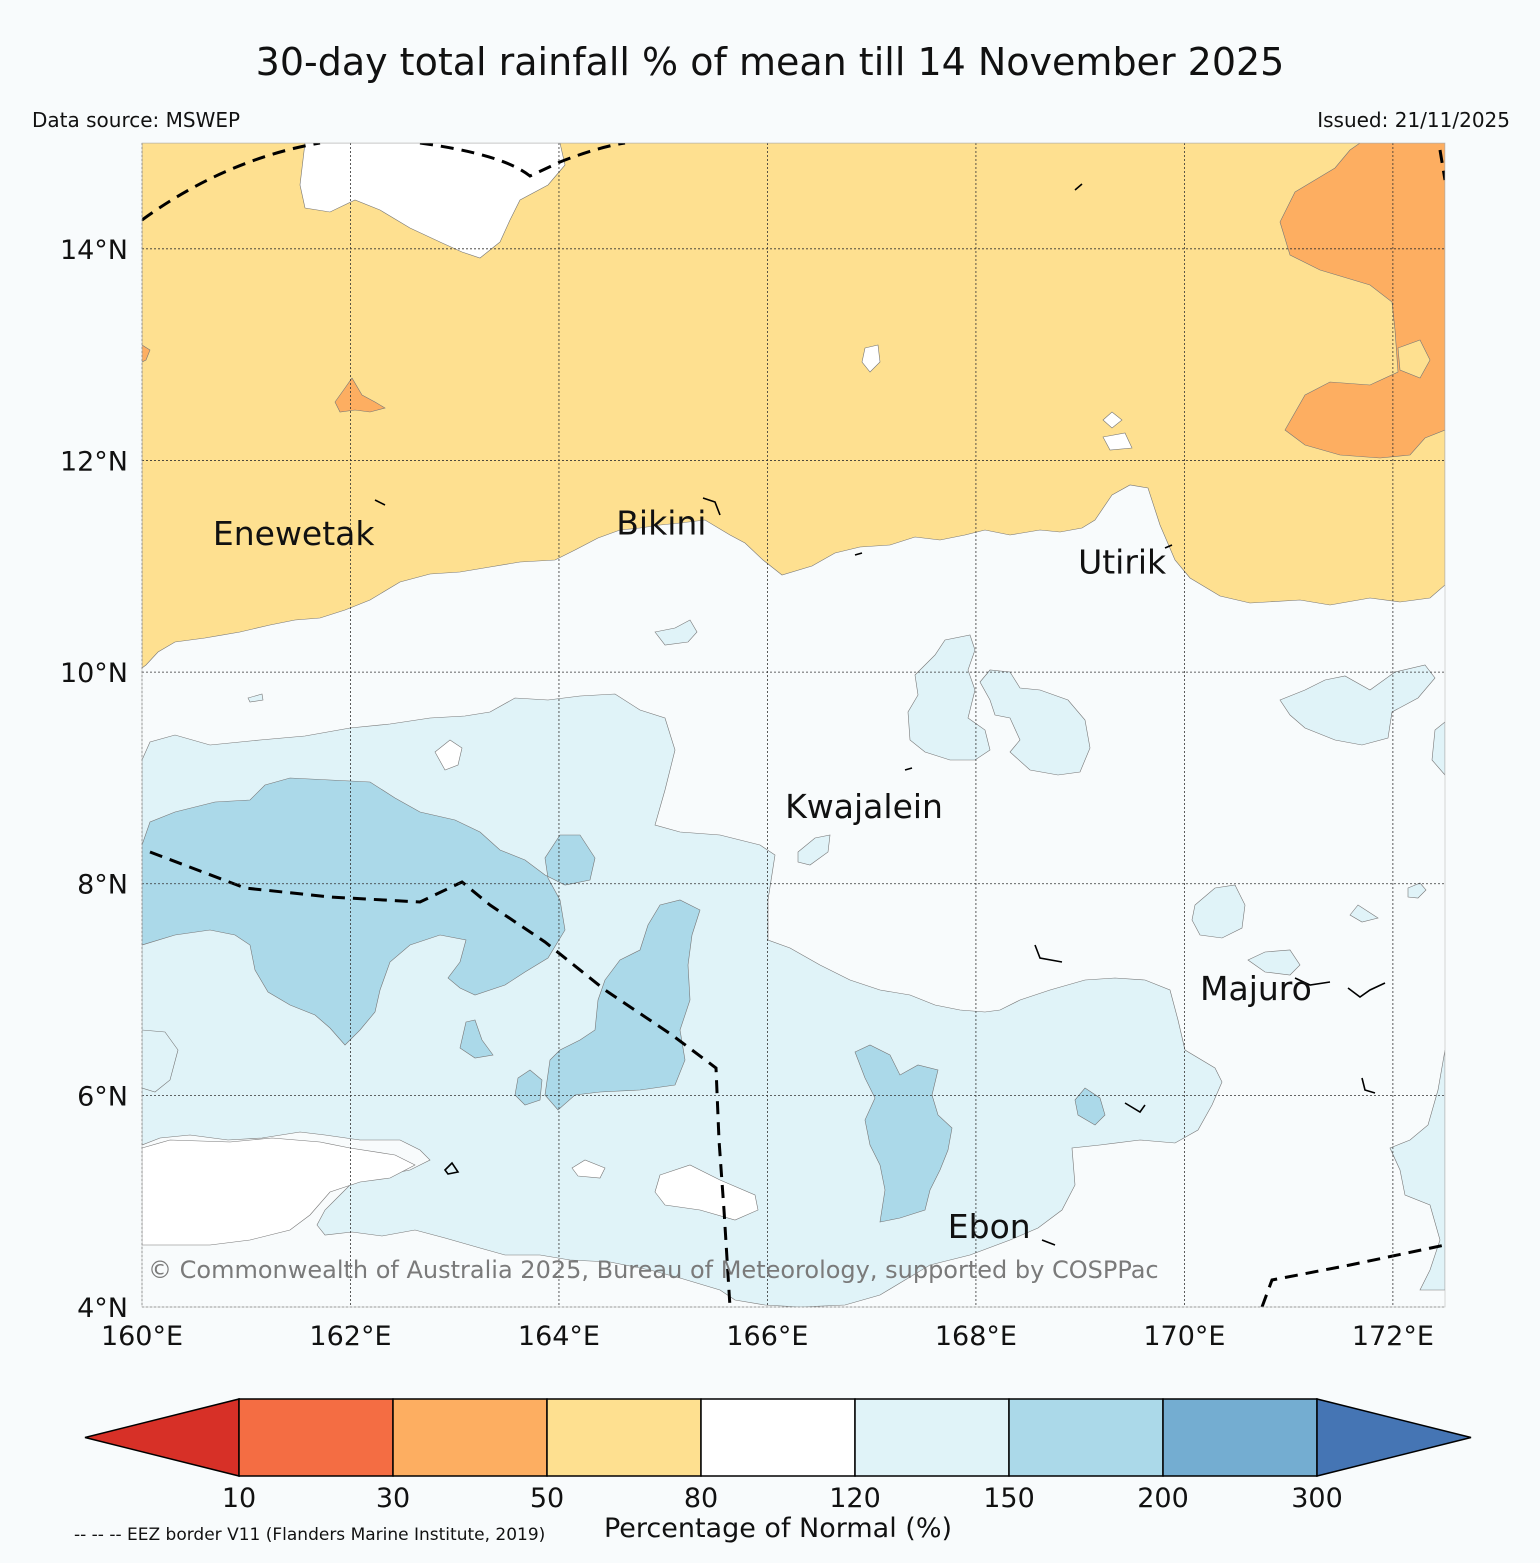 This screenshot has width=1540, height=1563. Describe the element at coordinates (1256, 988) in the screenshot. I see `place-label-majuro: Majuro` at that location.